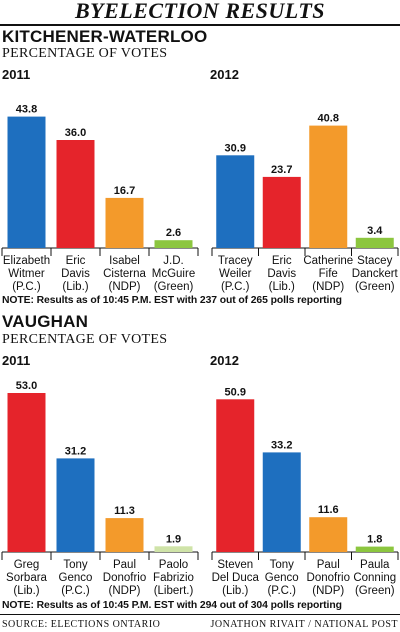 The image size is (400, 632). What do you see at coordinates (281, 170) in the screenshot?
I see `data-label: 23.7` at bounding box center [281, 170].